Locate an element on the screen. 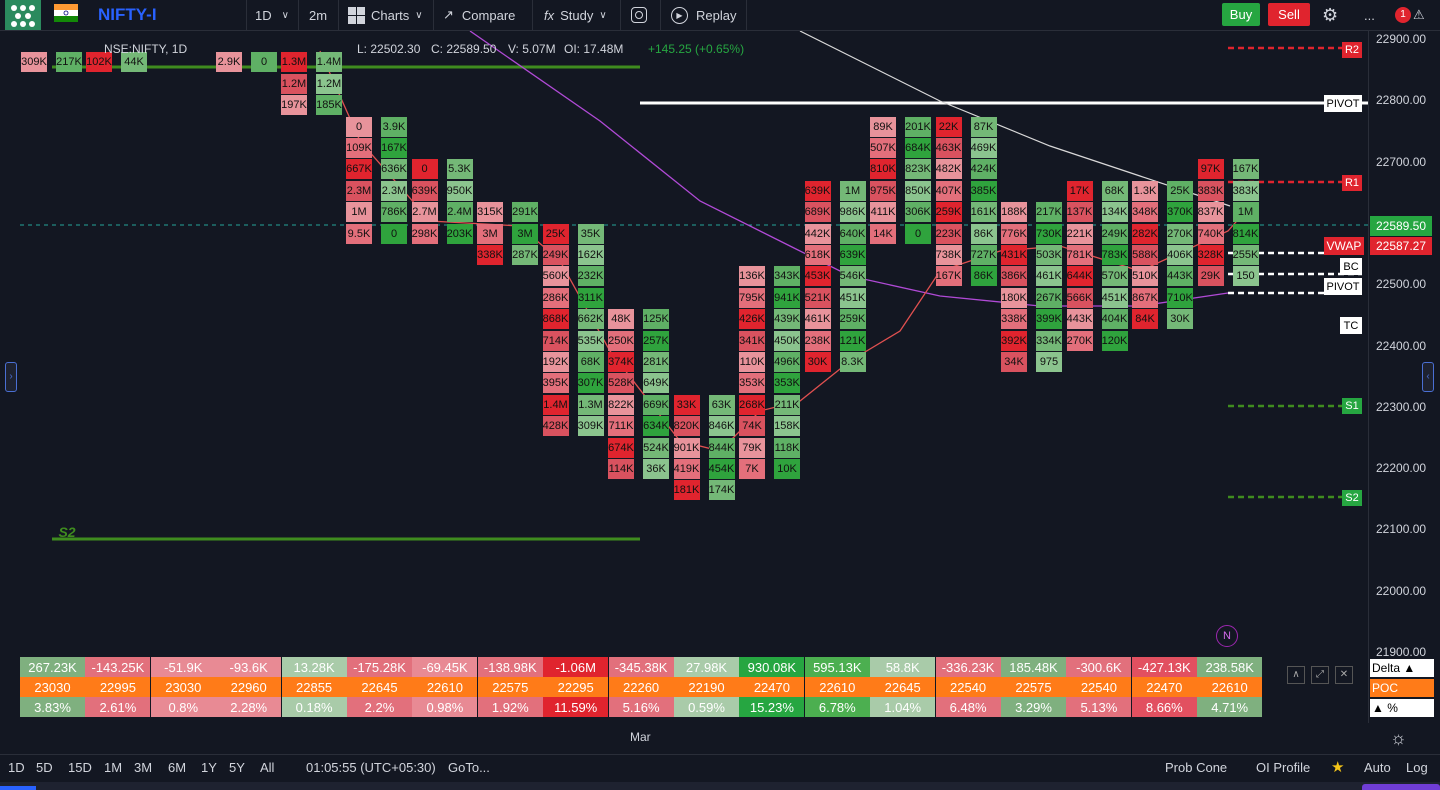 Image resolution: width=1440 pixels, height=790 pixels. app-logo is located at coordinates (23, 15).